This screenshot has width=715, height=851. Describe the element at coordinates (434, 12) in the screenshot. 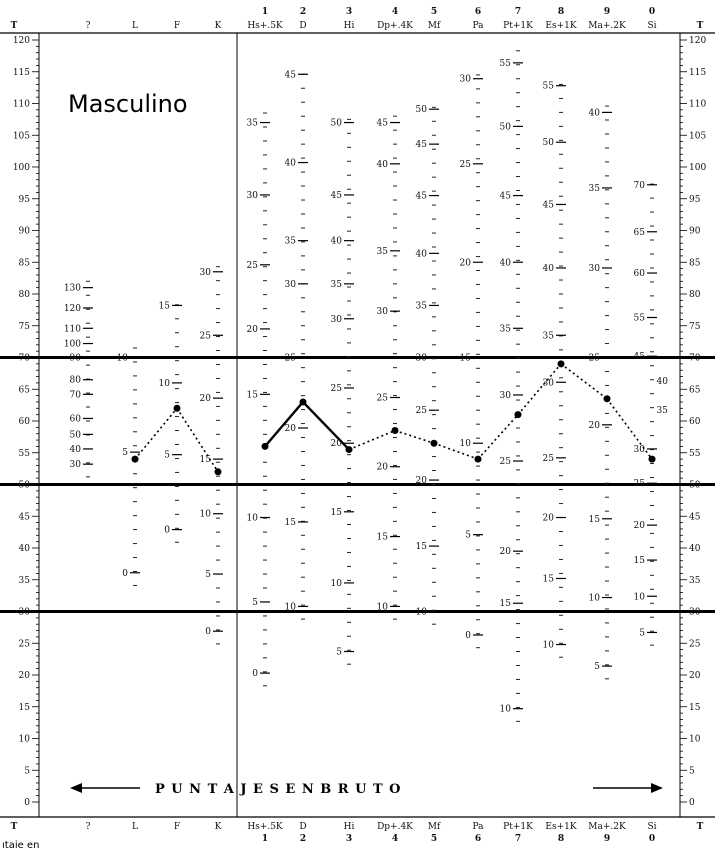

I see `column-number: 5` at that location.